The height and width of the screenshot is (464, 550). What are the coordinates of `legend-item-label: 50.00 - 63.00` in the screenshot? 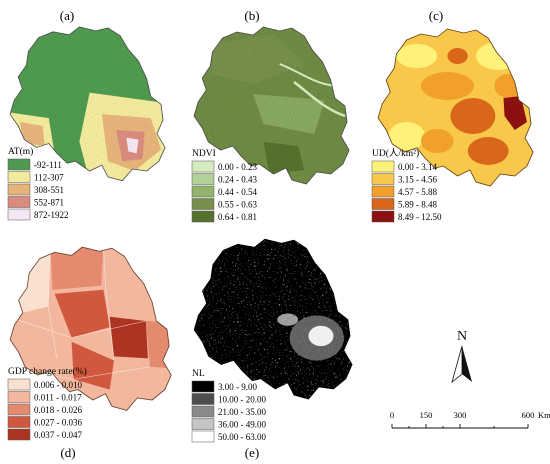 It's located at (242, 437).